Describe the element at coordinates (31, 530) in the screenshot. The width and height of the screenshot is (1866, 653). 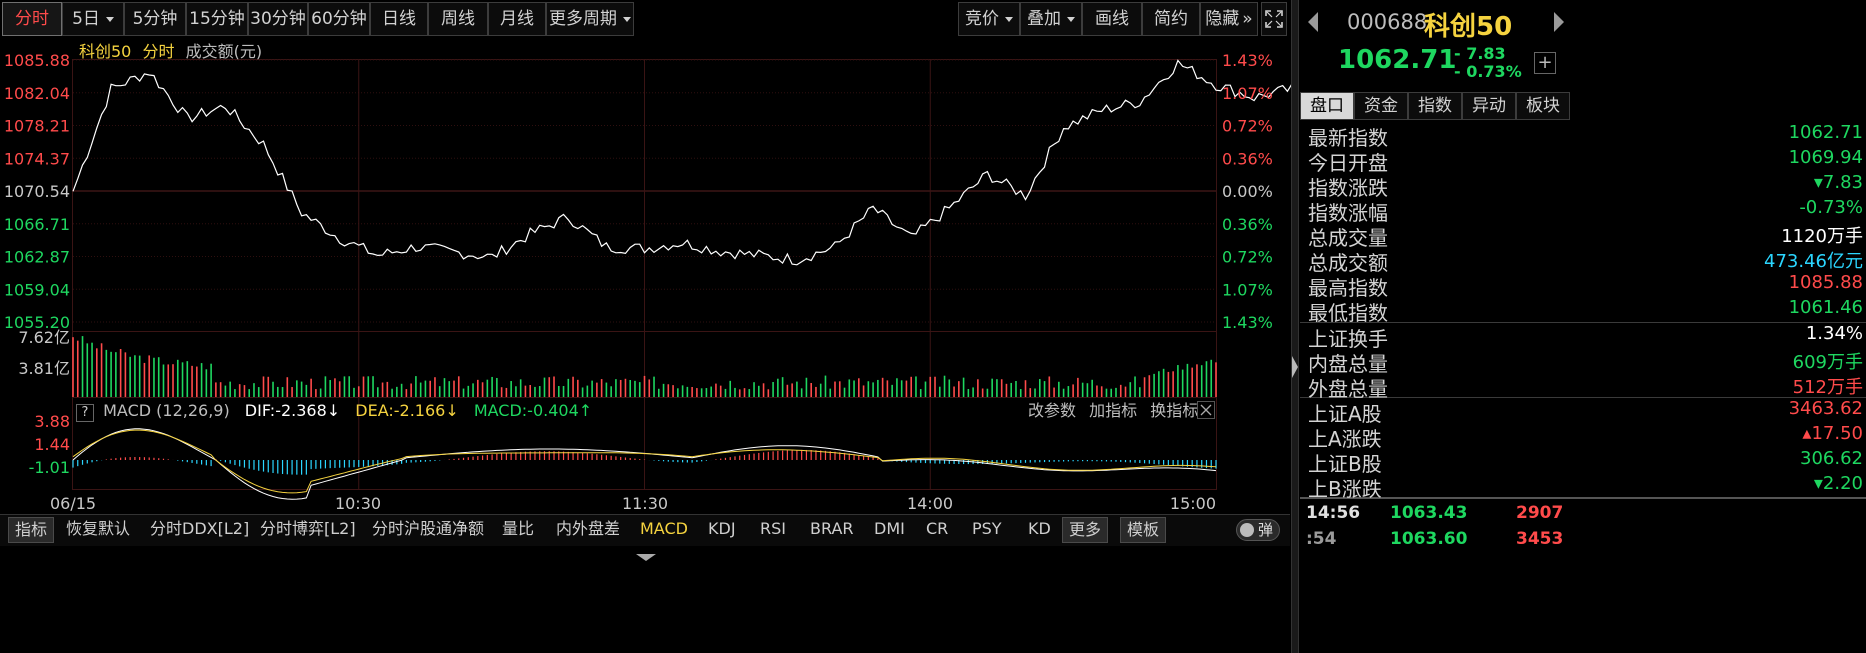
I see `indicator-tab-0: 指标` at that location.